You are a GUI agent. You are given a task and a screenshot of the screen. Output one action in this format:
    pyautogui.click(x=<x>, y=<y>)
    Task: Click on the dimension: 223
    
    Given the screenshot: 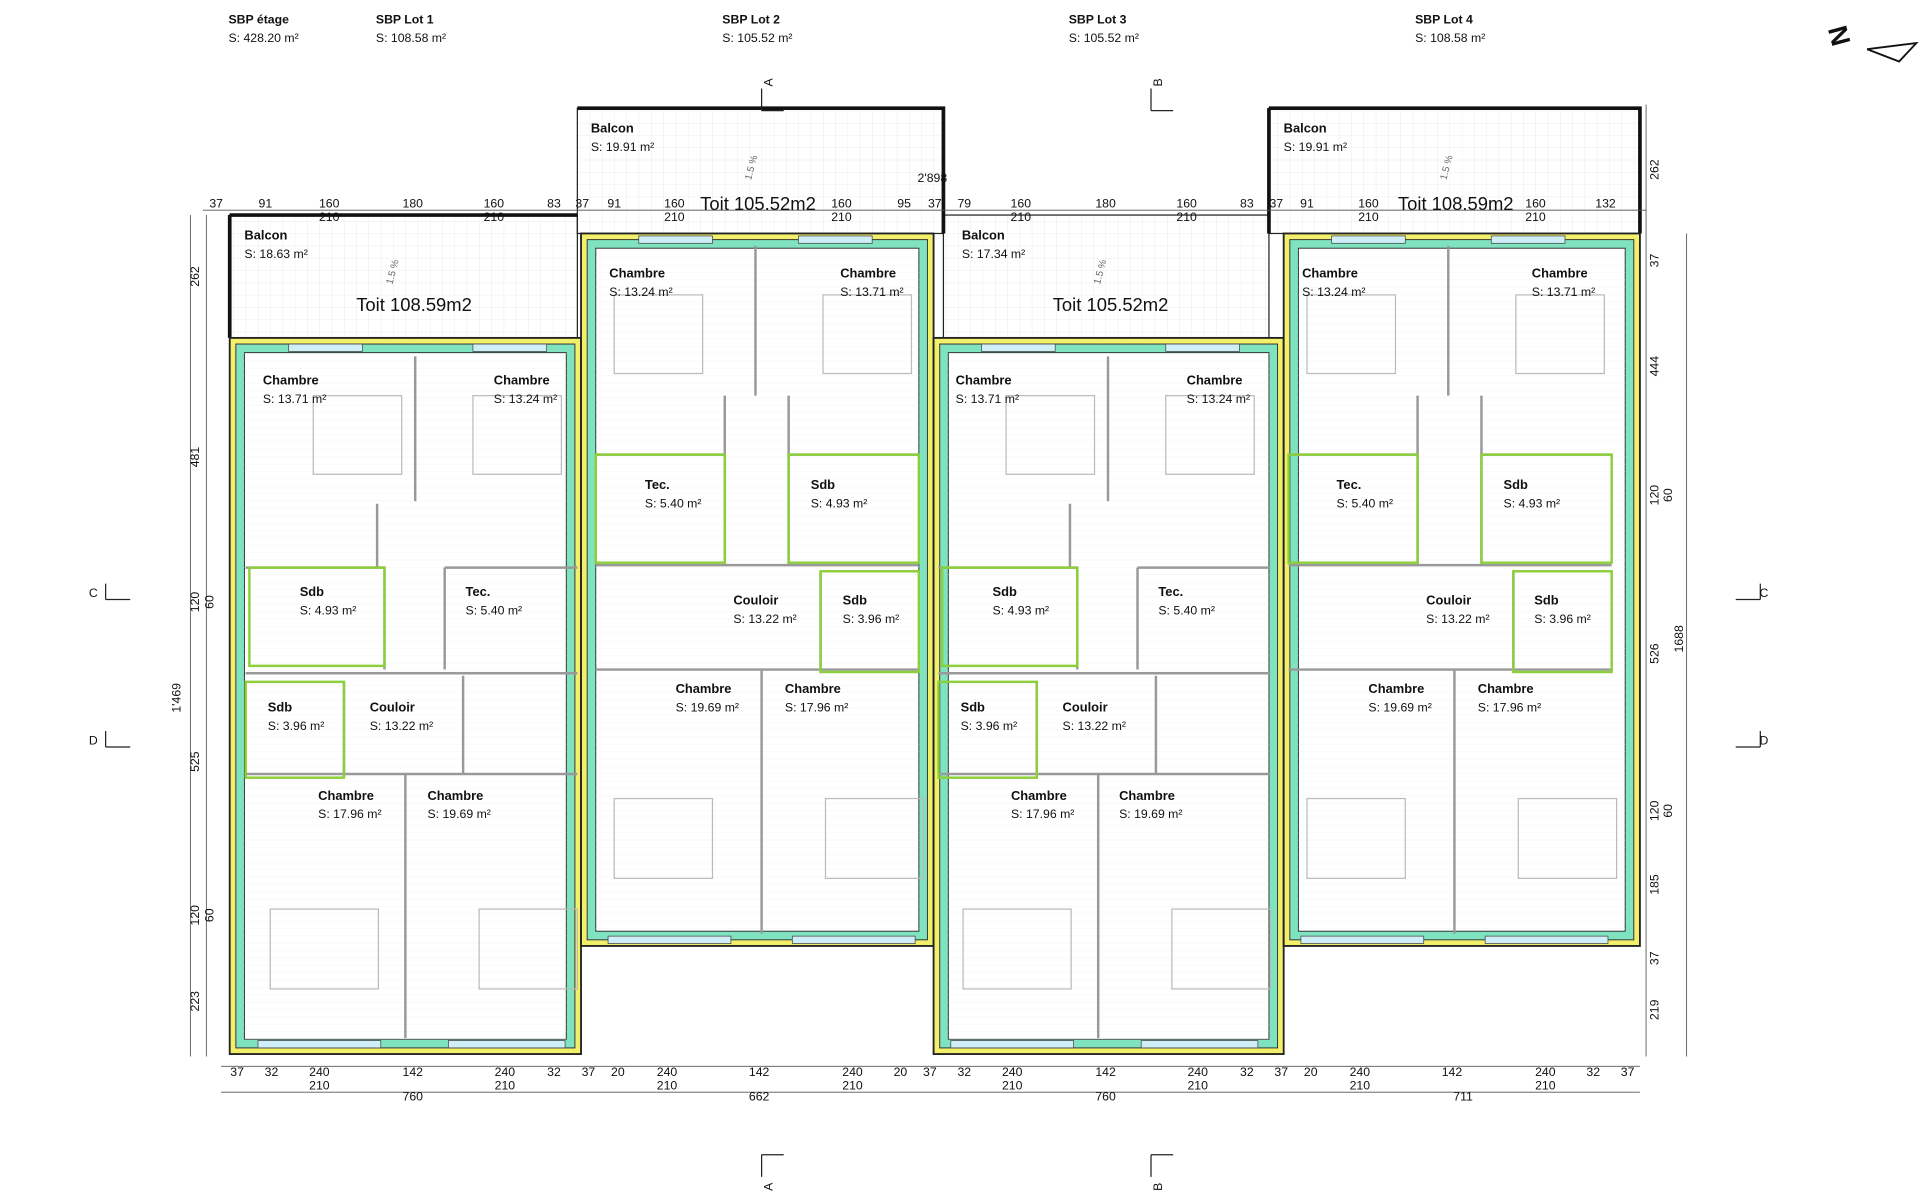 What is the action you would take?
    pyautogui.click(x=195, y=1001)
    